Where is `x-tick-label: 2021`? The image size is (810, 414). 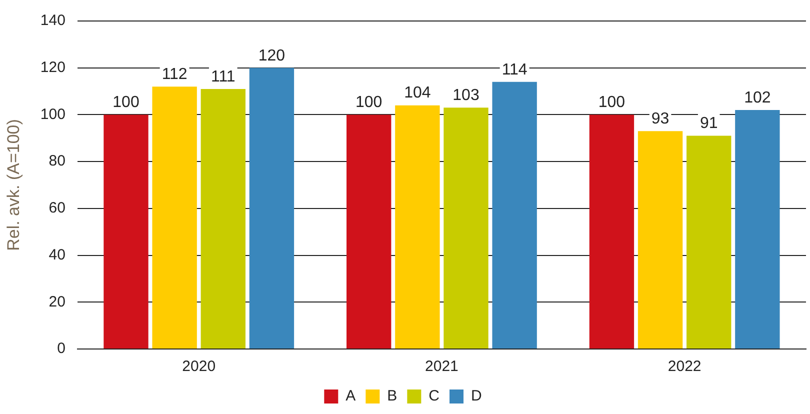
x-tick-label: 2021 is located at coordinates (441, 367).